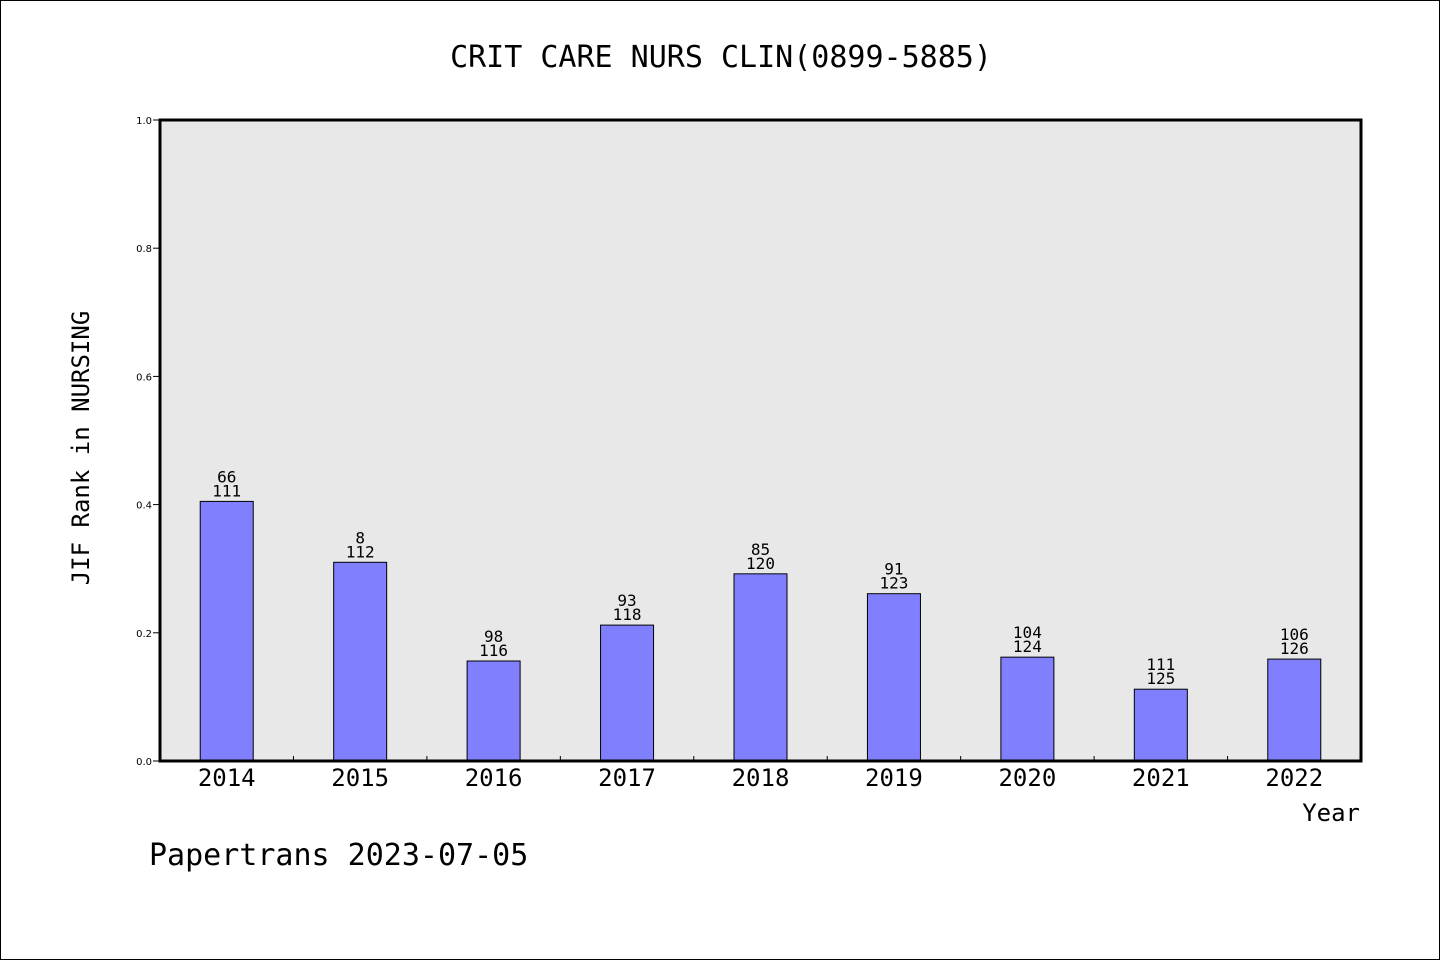  What do you see at coordinates (493, 711) in the screenshot?
I see `bar-2016` at bounding box center [493, 711].